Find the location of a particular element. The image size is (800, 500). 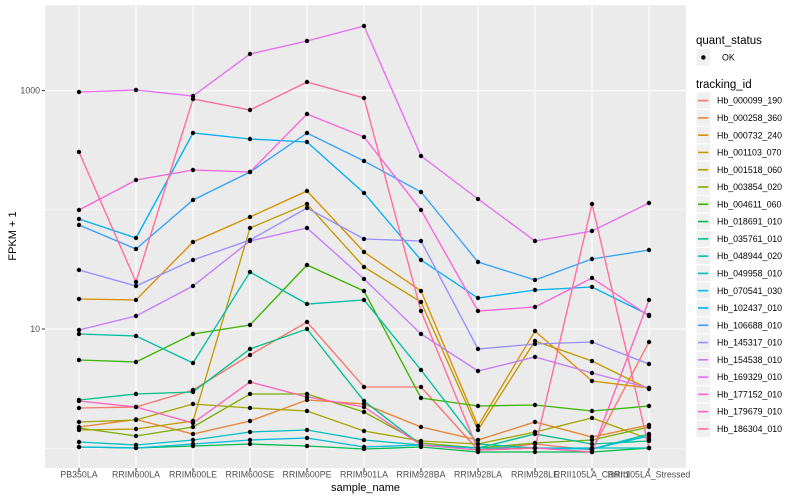

svg-text: Hb_186304_010 is located at coordinates (749, 429).